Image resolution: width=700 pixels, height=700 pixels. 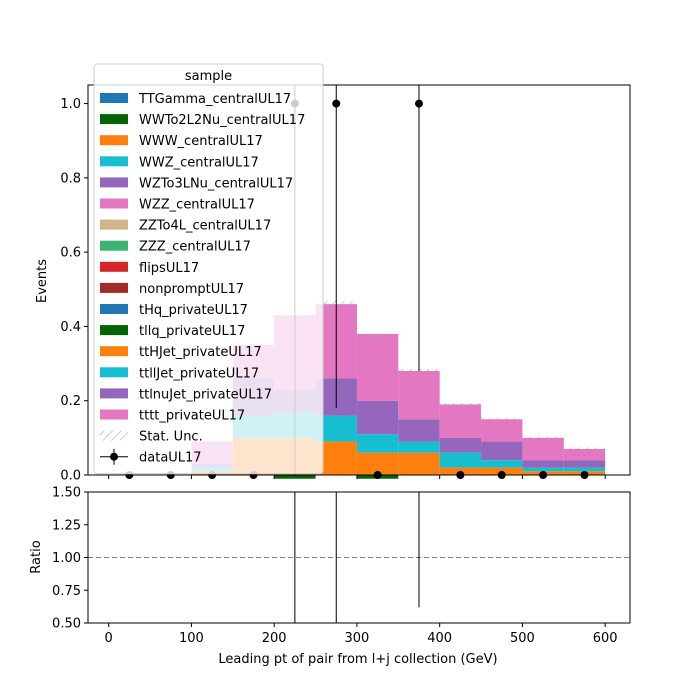 I want to click on legend-label-9: nonpromptUL17, so click(x=191, y=289).